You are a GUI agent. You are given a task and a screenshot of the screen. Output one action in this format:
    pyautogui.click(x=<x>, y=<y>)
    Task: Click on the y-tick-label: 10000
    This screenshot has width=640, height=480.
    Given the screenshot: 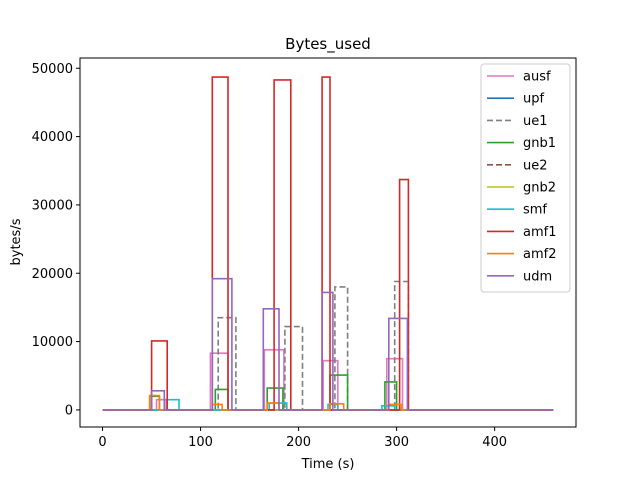 What is the action you would take?
    pyautogui.click(x=52, y=342)
    